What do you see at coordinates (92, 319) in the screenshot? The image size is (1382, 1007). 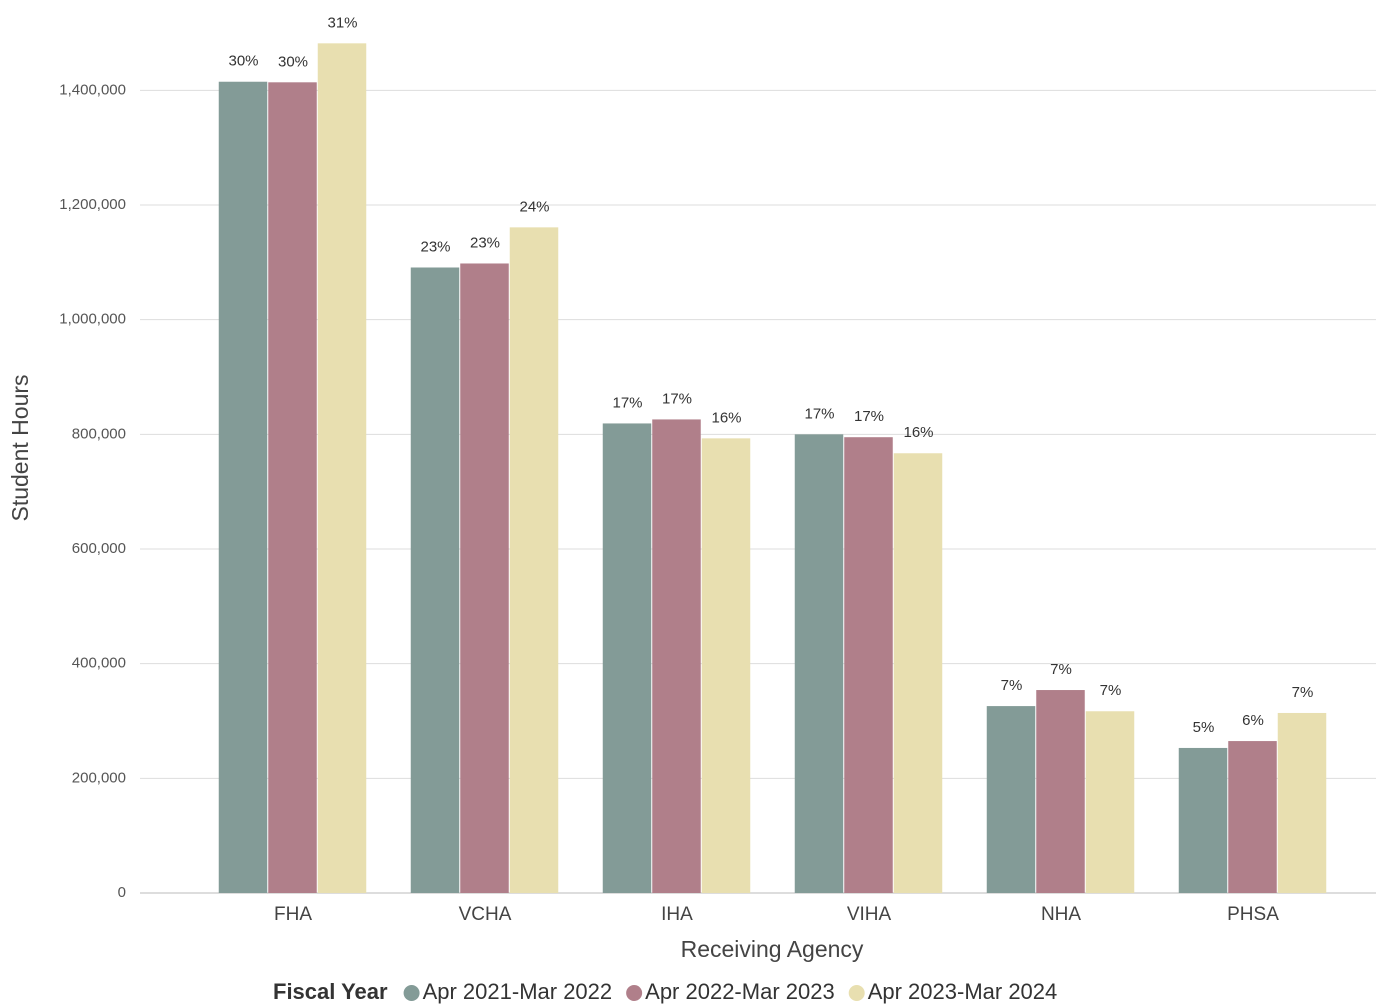 I see `y-tick-label: 1,000,000` at bounding box center [92, 319].